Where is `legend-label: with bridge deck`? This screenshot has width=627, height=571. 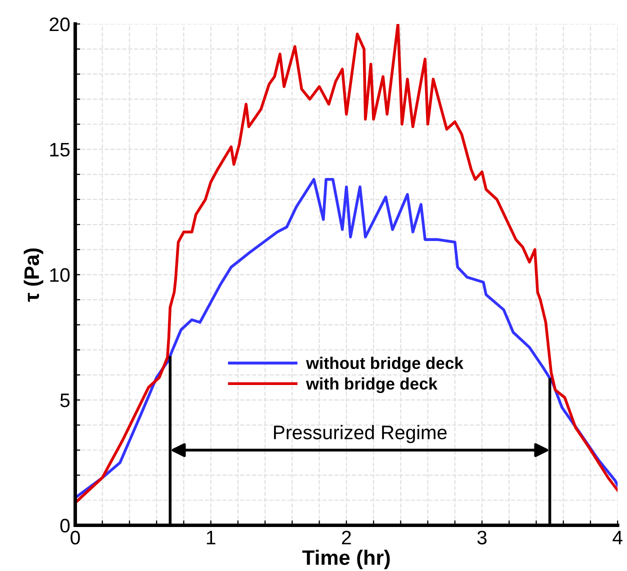
legend-label: with bridge deck is located at coordinates (372, 385).